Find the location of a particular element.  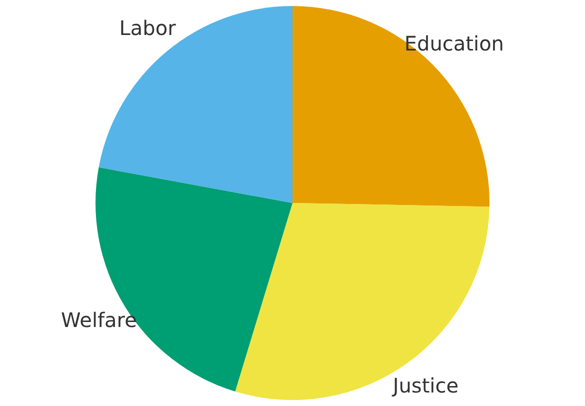

slice-label: Labor is located at coordinates (148, 28).